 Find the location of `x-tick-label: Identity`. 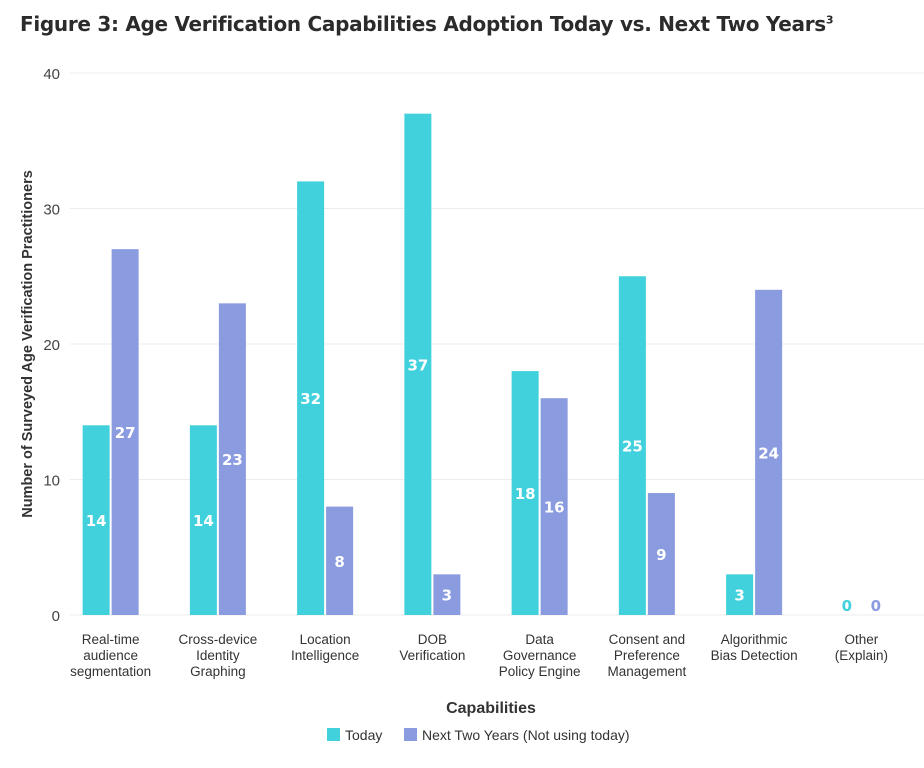

x-tick-label: Identity is located at coordinates (218, 655).